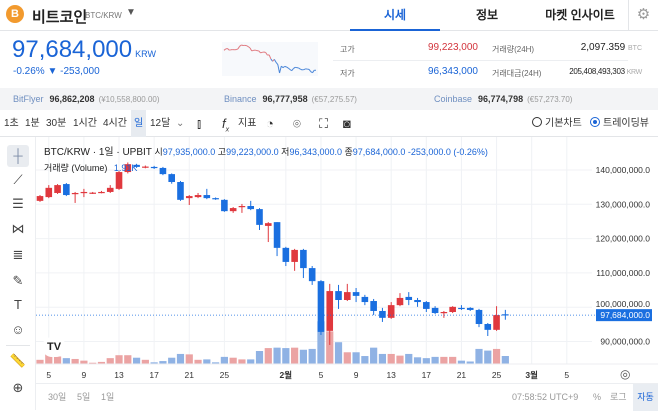 Image resolution: width=658 pixels, height=411 pixels. Describe the element at coordinates (107, 397) in the screenshot. I see `range-1d: 1일` at that location.